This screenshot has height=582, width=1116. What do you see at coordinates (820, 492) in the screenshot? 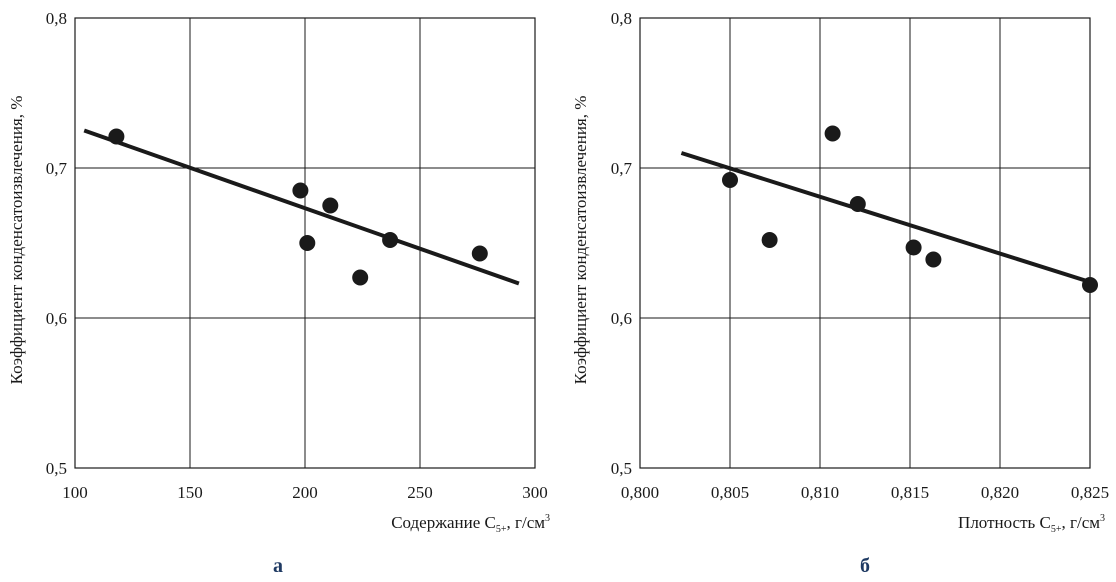
I see `x-tick-label: 0,810` at bounding box center [820, 492].